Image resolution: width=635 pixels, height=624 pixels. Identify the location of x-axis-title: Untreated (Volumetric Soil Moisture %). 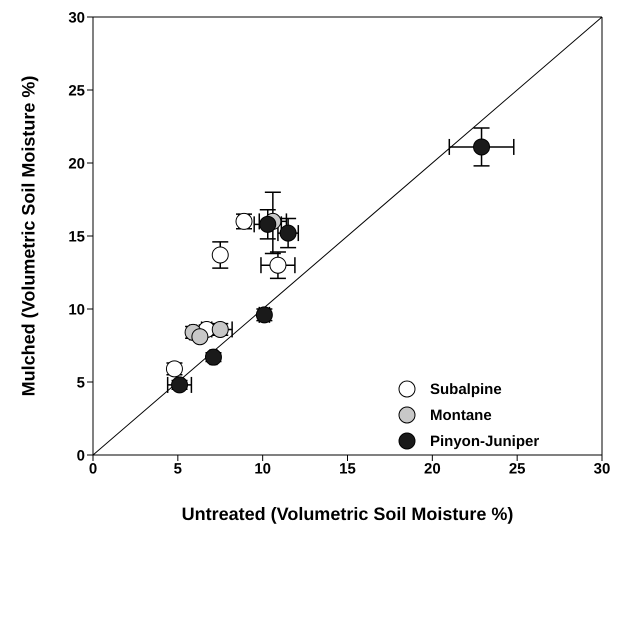
(348, 514).